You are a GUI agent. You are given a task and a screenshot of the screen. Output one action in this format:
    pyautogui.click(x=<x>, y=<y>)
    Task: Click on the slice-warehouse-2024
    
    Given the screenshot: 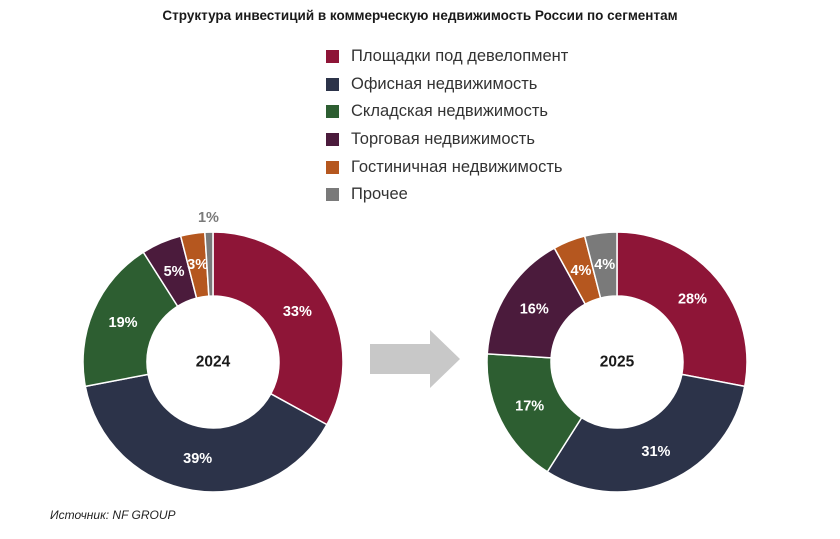 What is the action you would take?
    pyautogui.click(x=130, y=319)
    